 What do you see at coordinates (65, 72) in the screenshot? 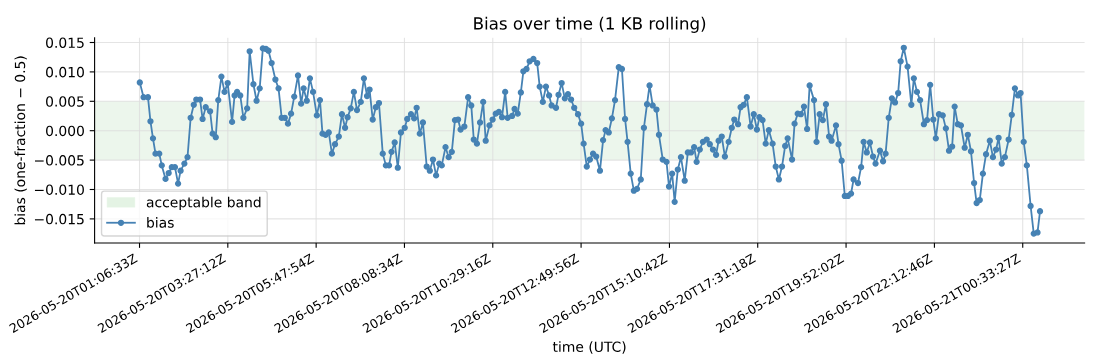
I see `y-tick-label: 0.010` at bounding box center [65, 72].